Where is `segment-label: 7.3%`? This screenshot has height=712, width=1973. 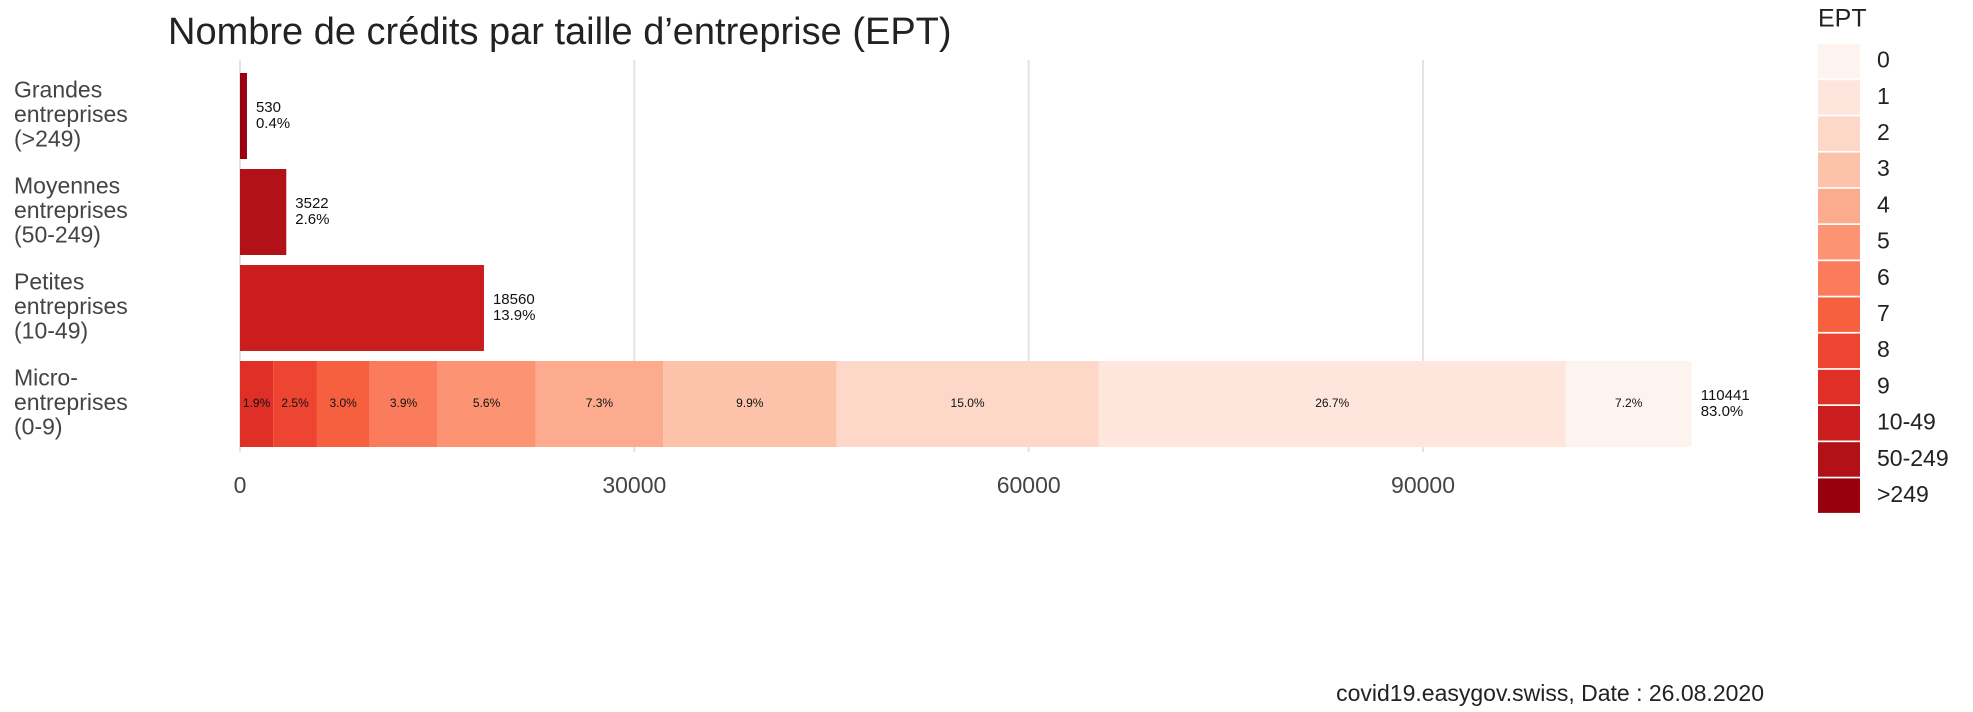
segment-label: 7.3% is located at coordinates (600, 403).